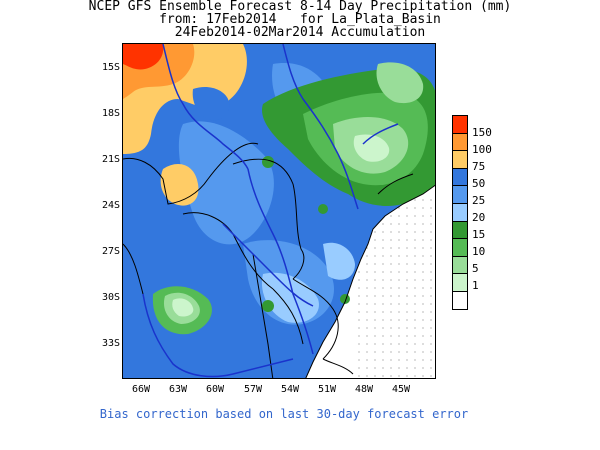 This screenshot has height=450, width=600. Describe the element at coordinates (183, 307) in the screenshot. I see `precip-zone-1-southwest` at that location.